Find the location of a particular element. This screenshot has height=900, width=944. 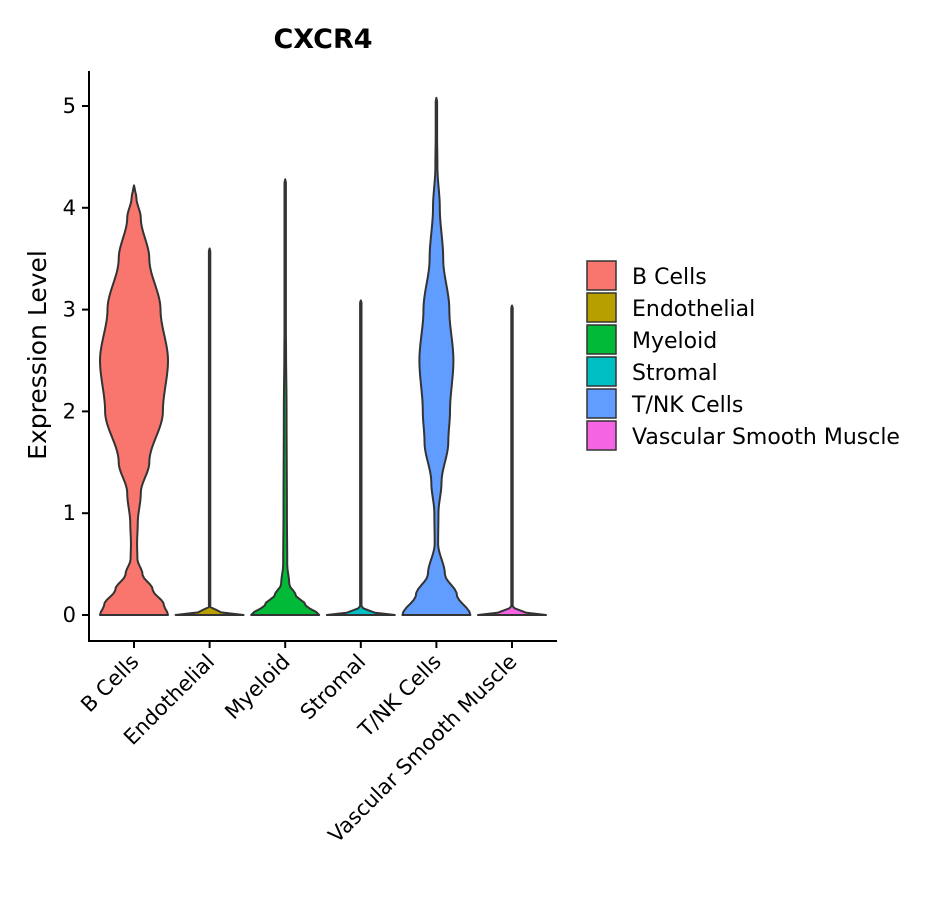

y-tick-label: 3 is located at coordinates (69, 310).